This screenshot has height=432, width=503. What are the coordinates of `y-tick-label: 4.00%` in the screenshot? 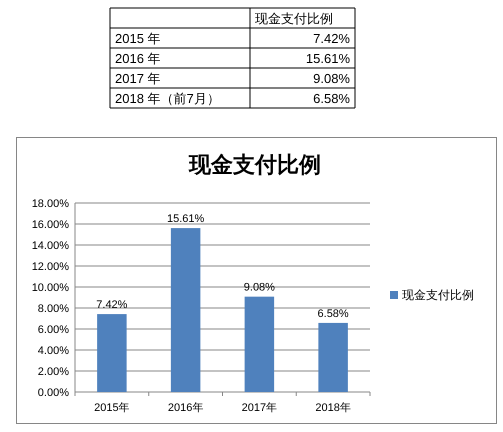 It's located at (54, 351).